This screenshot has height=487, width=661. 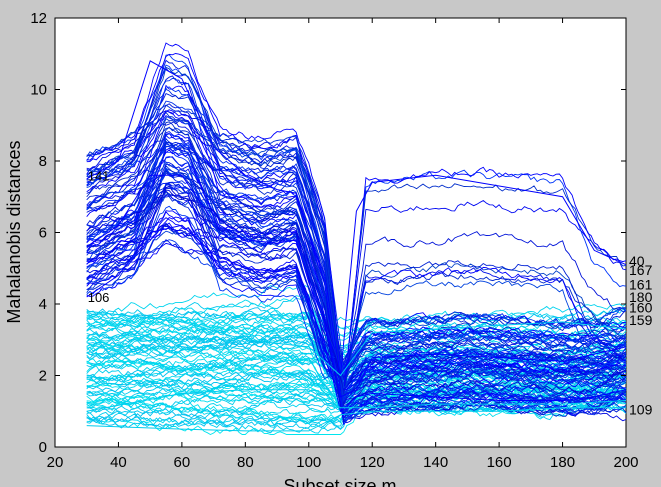 I want to click on right-label: 159, so click(x=641, y=320).